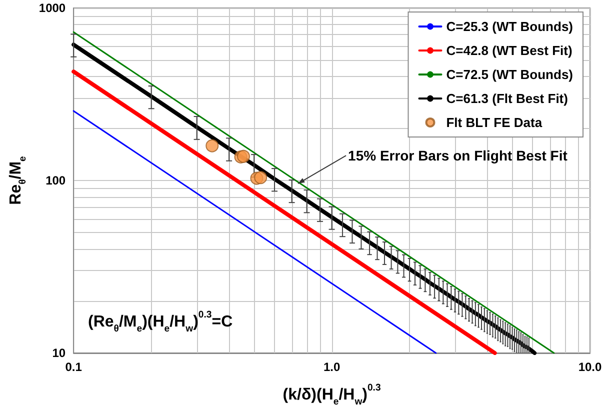 Image resolution: width=605 pixels, height=412 pixels. Describe the element at coordinates (494, 122) in the screenshot. I see `legend-label: Flt BLT FE Data` at that location.